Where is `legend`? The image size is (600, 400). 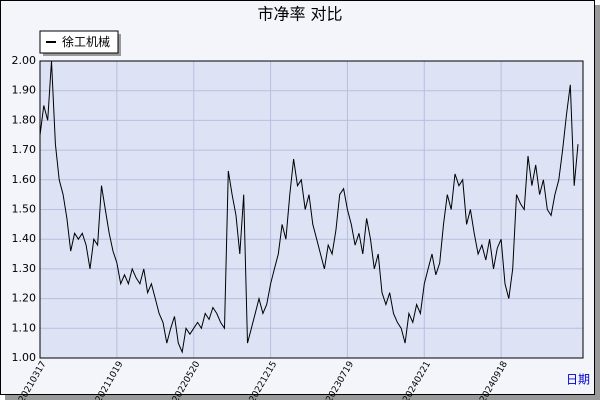
legend is located at coordinates (79, 42).